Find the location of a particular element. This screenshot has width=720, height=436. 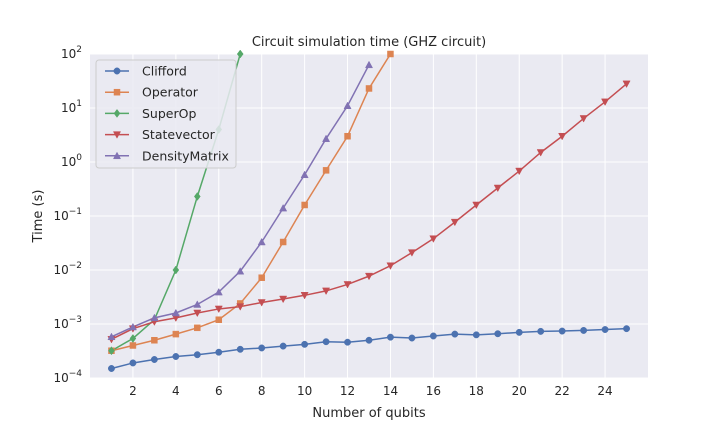

x-tick-label: 16 is located at coordinates (433, 391).